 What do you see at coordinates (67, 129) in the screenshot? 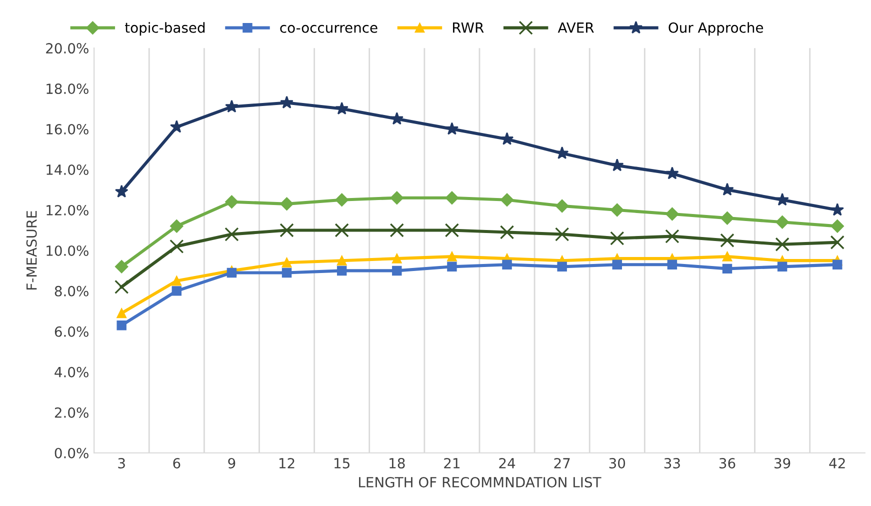
I see `y-tick-label: 16.0%` at bounding box center [67, 129].